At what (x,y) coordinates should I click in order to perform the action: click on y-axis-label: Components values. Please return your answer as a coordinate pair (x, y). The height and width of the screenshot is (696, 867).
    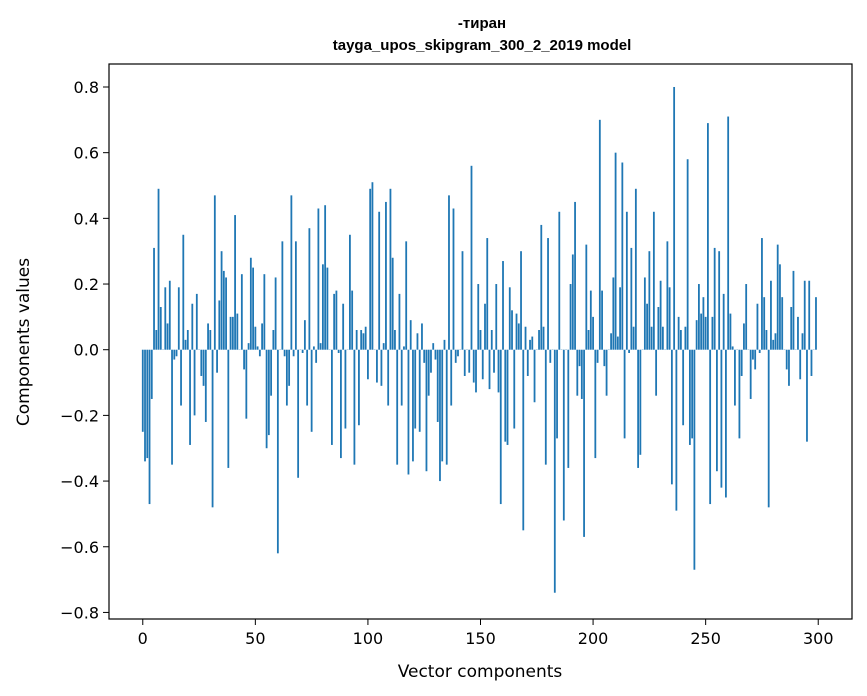
    Looking at the image, I should click on (24, 342).